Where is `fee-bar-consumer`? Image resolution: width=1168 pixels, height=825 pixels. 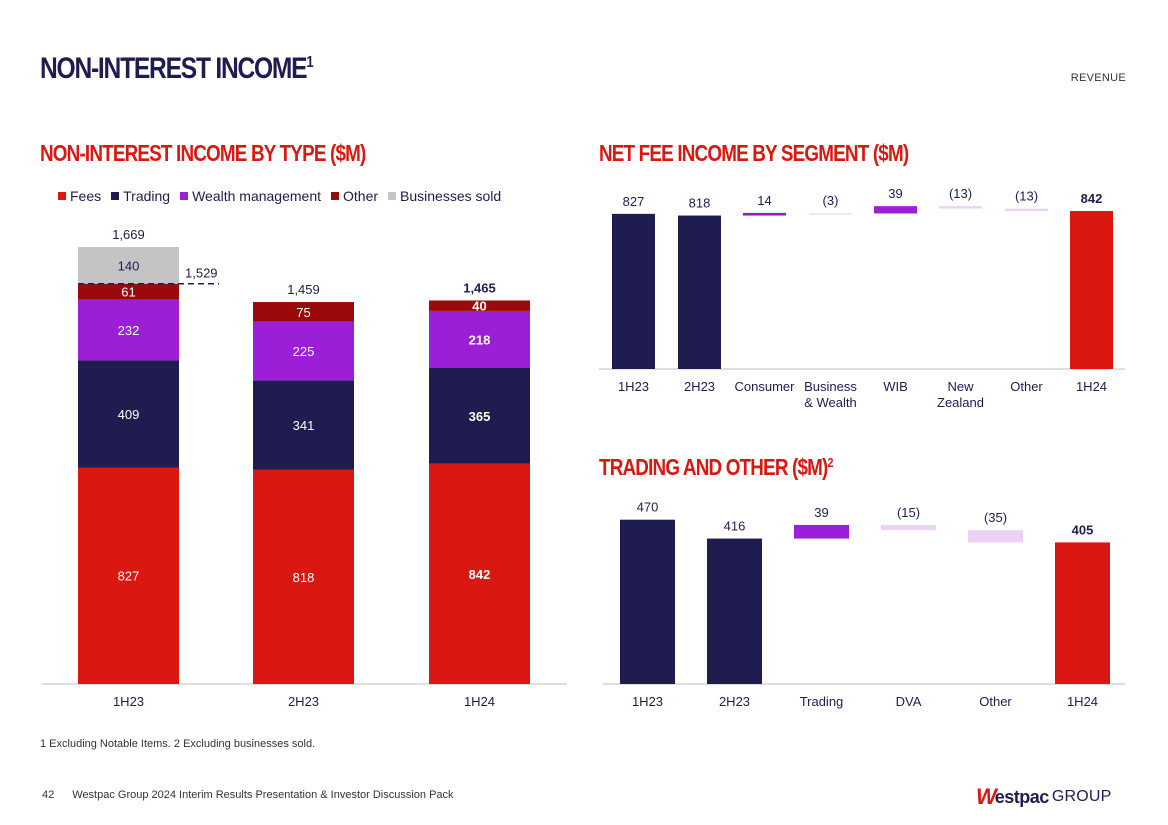
fee-bar-consumer is located at coordinates (764, 214).